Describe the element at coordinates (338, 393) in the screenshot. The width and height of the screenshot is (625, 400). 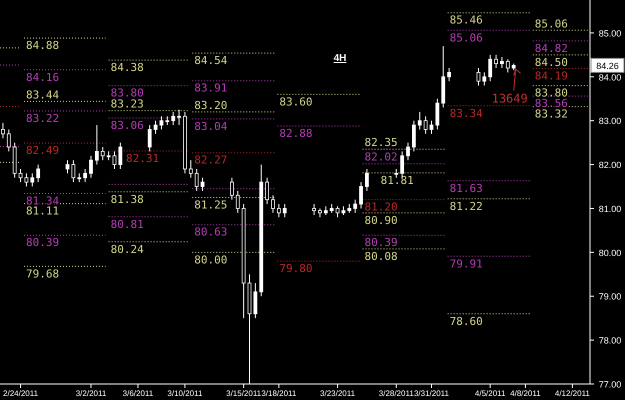
I see `x-tick-label: 3/23/2011` at that location.